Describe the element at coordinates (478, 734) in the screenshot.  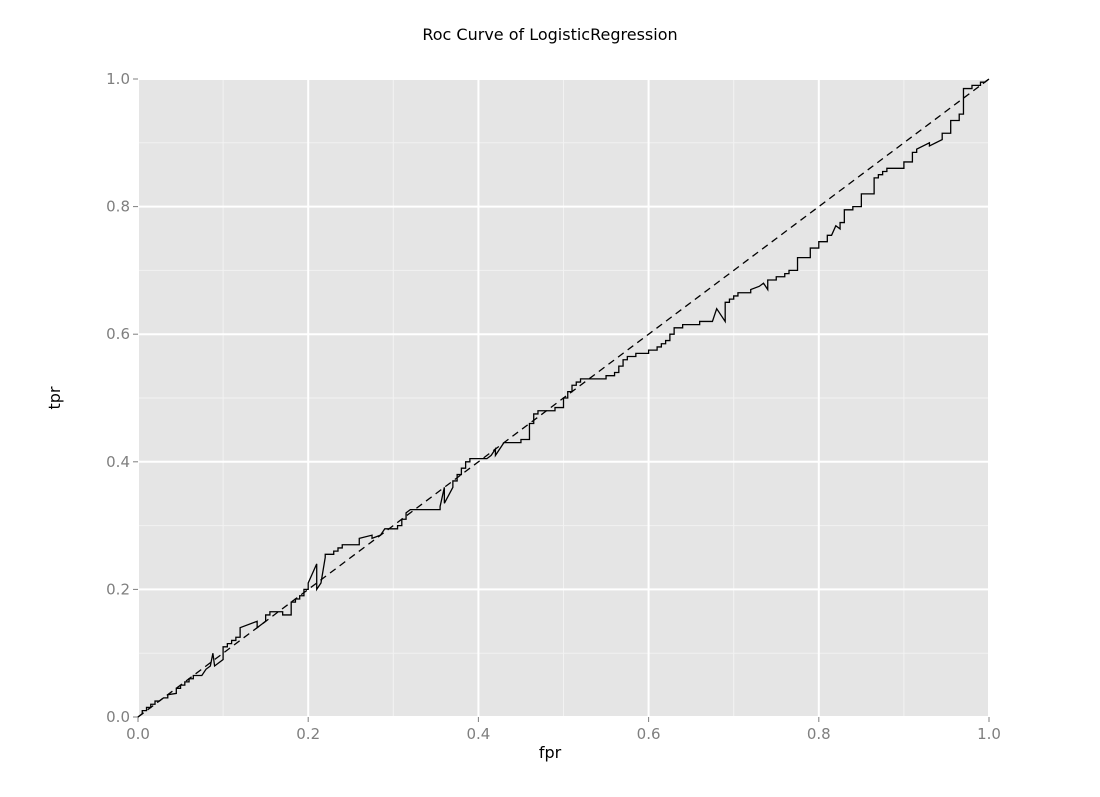
I see `x-tick-label: 0.4` at that location.